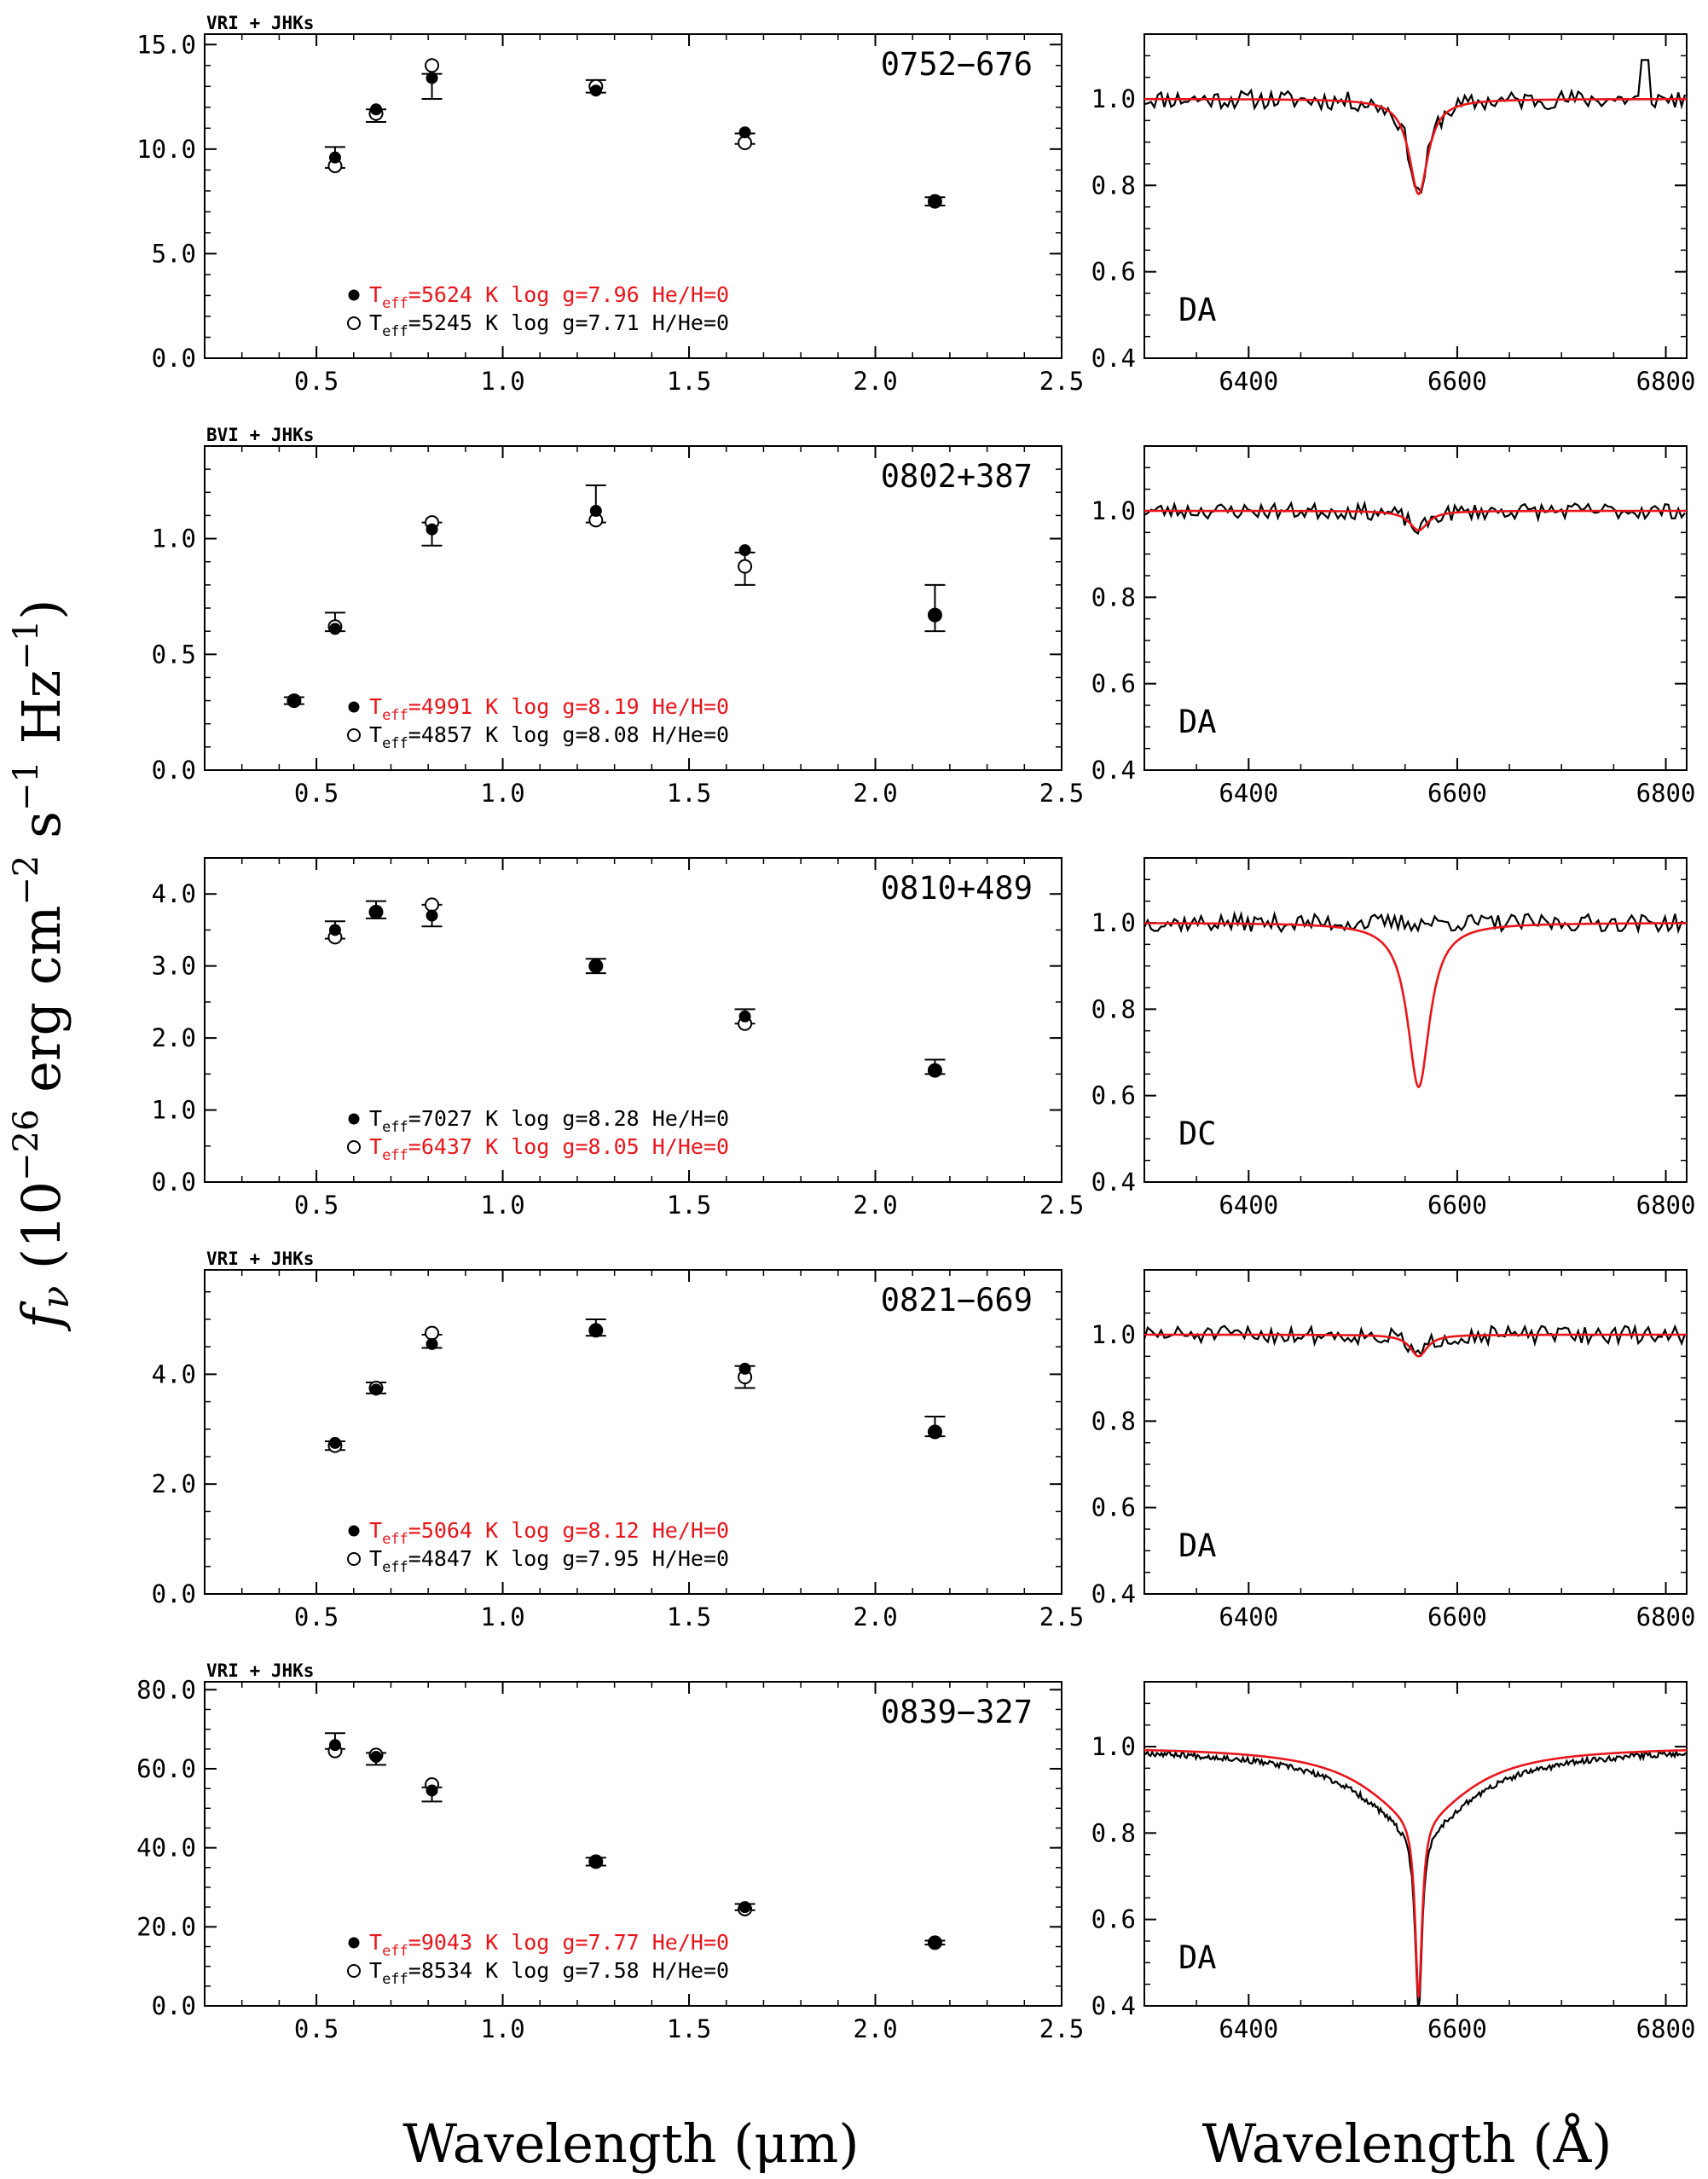 This screenshot has height=2179, width=1708. I want to click on filter-label: VRI + JHKs, so click(260, 1259).